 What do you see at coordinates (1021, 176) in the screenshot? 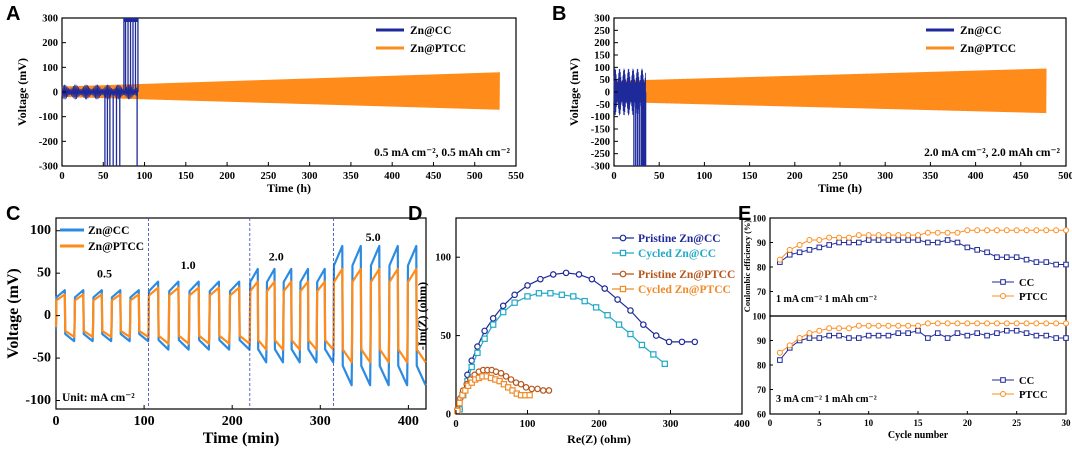
I see `x-tick-label: 450` at bounding box center [1021, 176].